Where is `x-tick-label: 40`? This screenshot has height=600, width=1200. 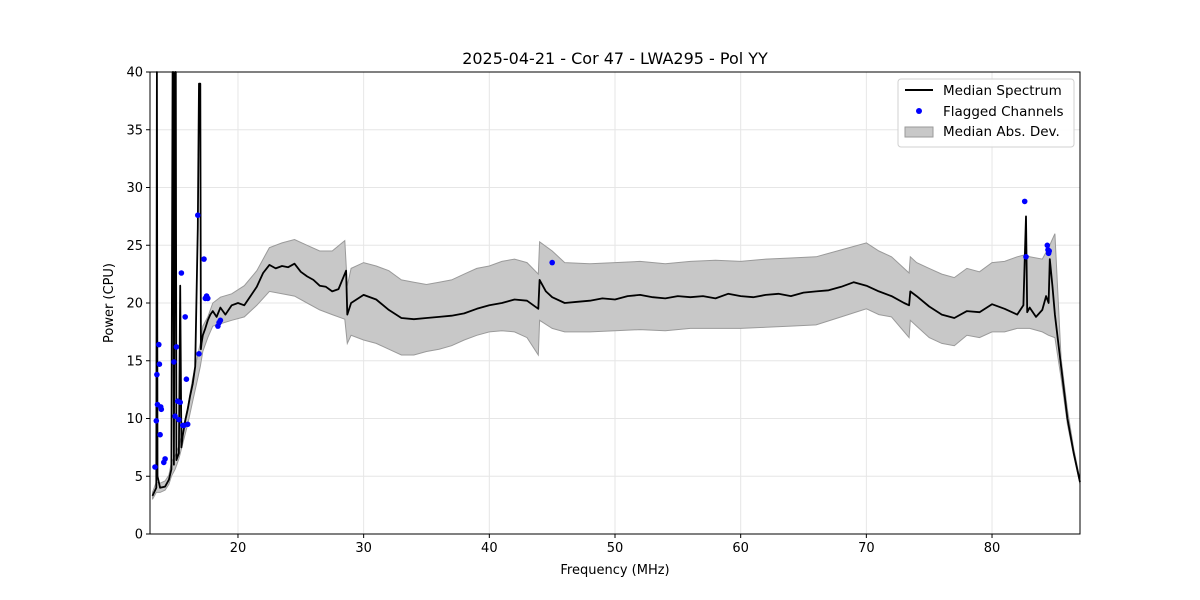
x-tick-label: 40 is located at coordinates (489, 548).